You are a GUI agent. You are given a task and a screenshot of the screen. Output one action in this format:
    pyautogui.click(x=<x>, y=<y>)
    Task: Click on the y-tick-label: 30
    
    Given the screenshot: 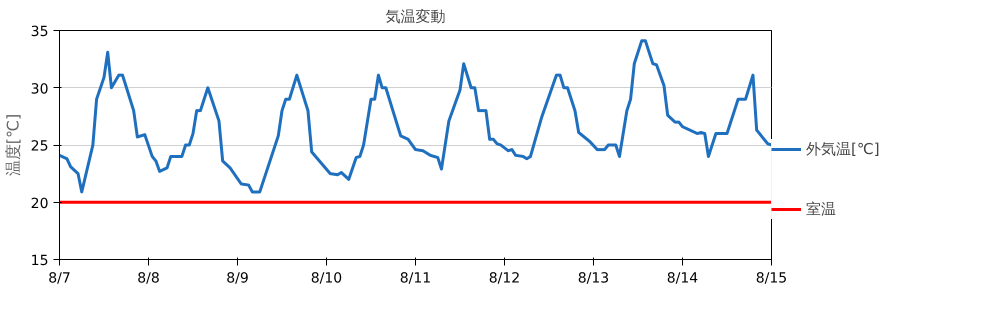 What is the action you would take?
    pyautogui.click(x=39, y=89)
    